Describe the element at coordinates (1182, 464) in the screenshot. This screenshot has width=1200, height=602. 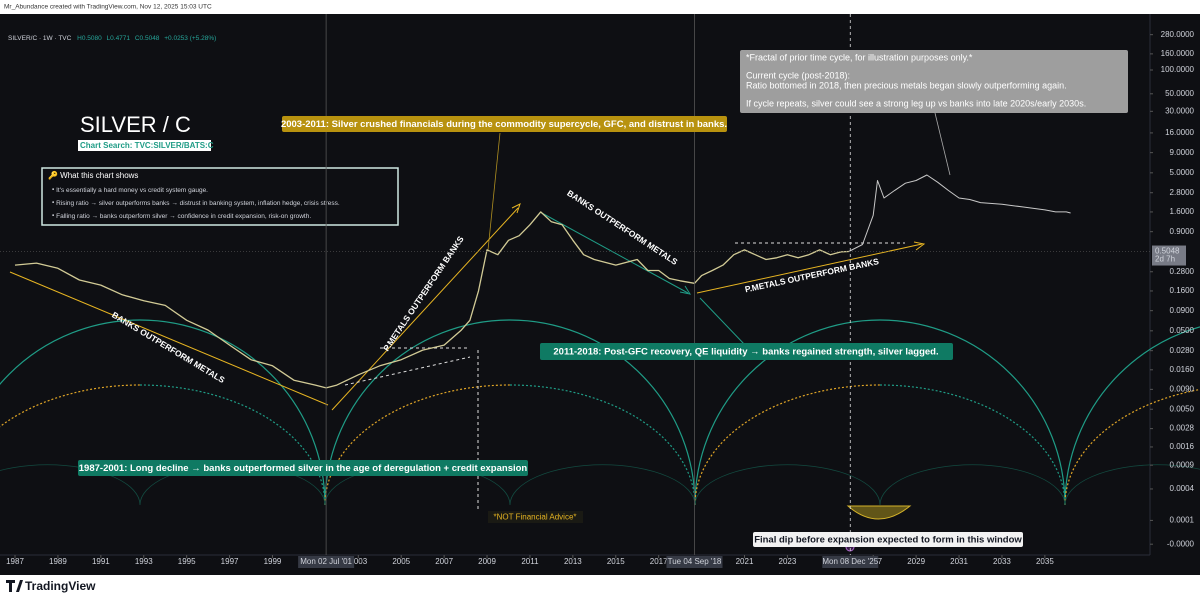
I see `y-tick-label: 0.0009` at that location.